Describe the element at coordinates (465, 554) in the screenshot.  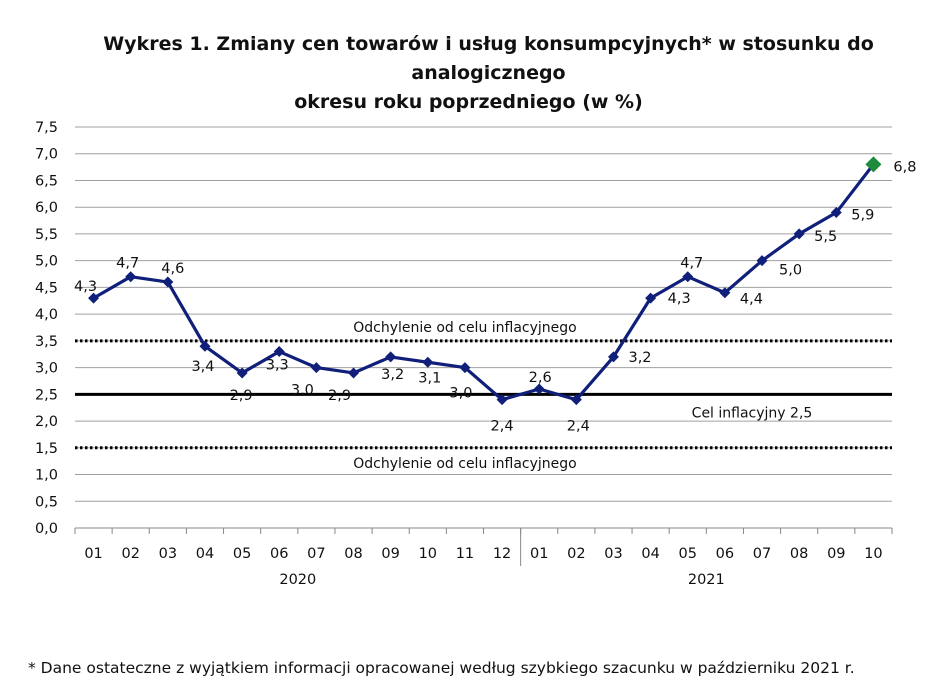
I see `x-tick-label: 11` at that location.